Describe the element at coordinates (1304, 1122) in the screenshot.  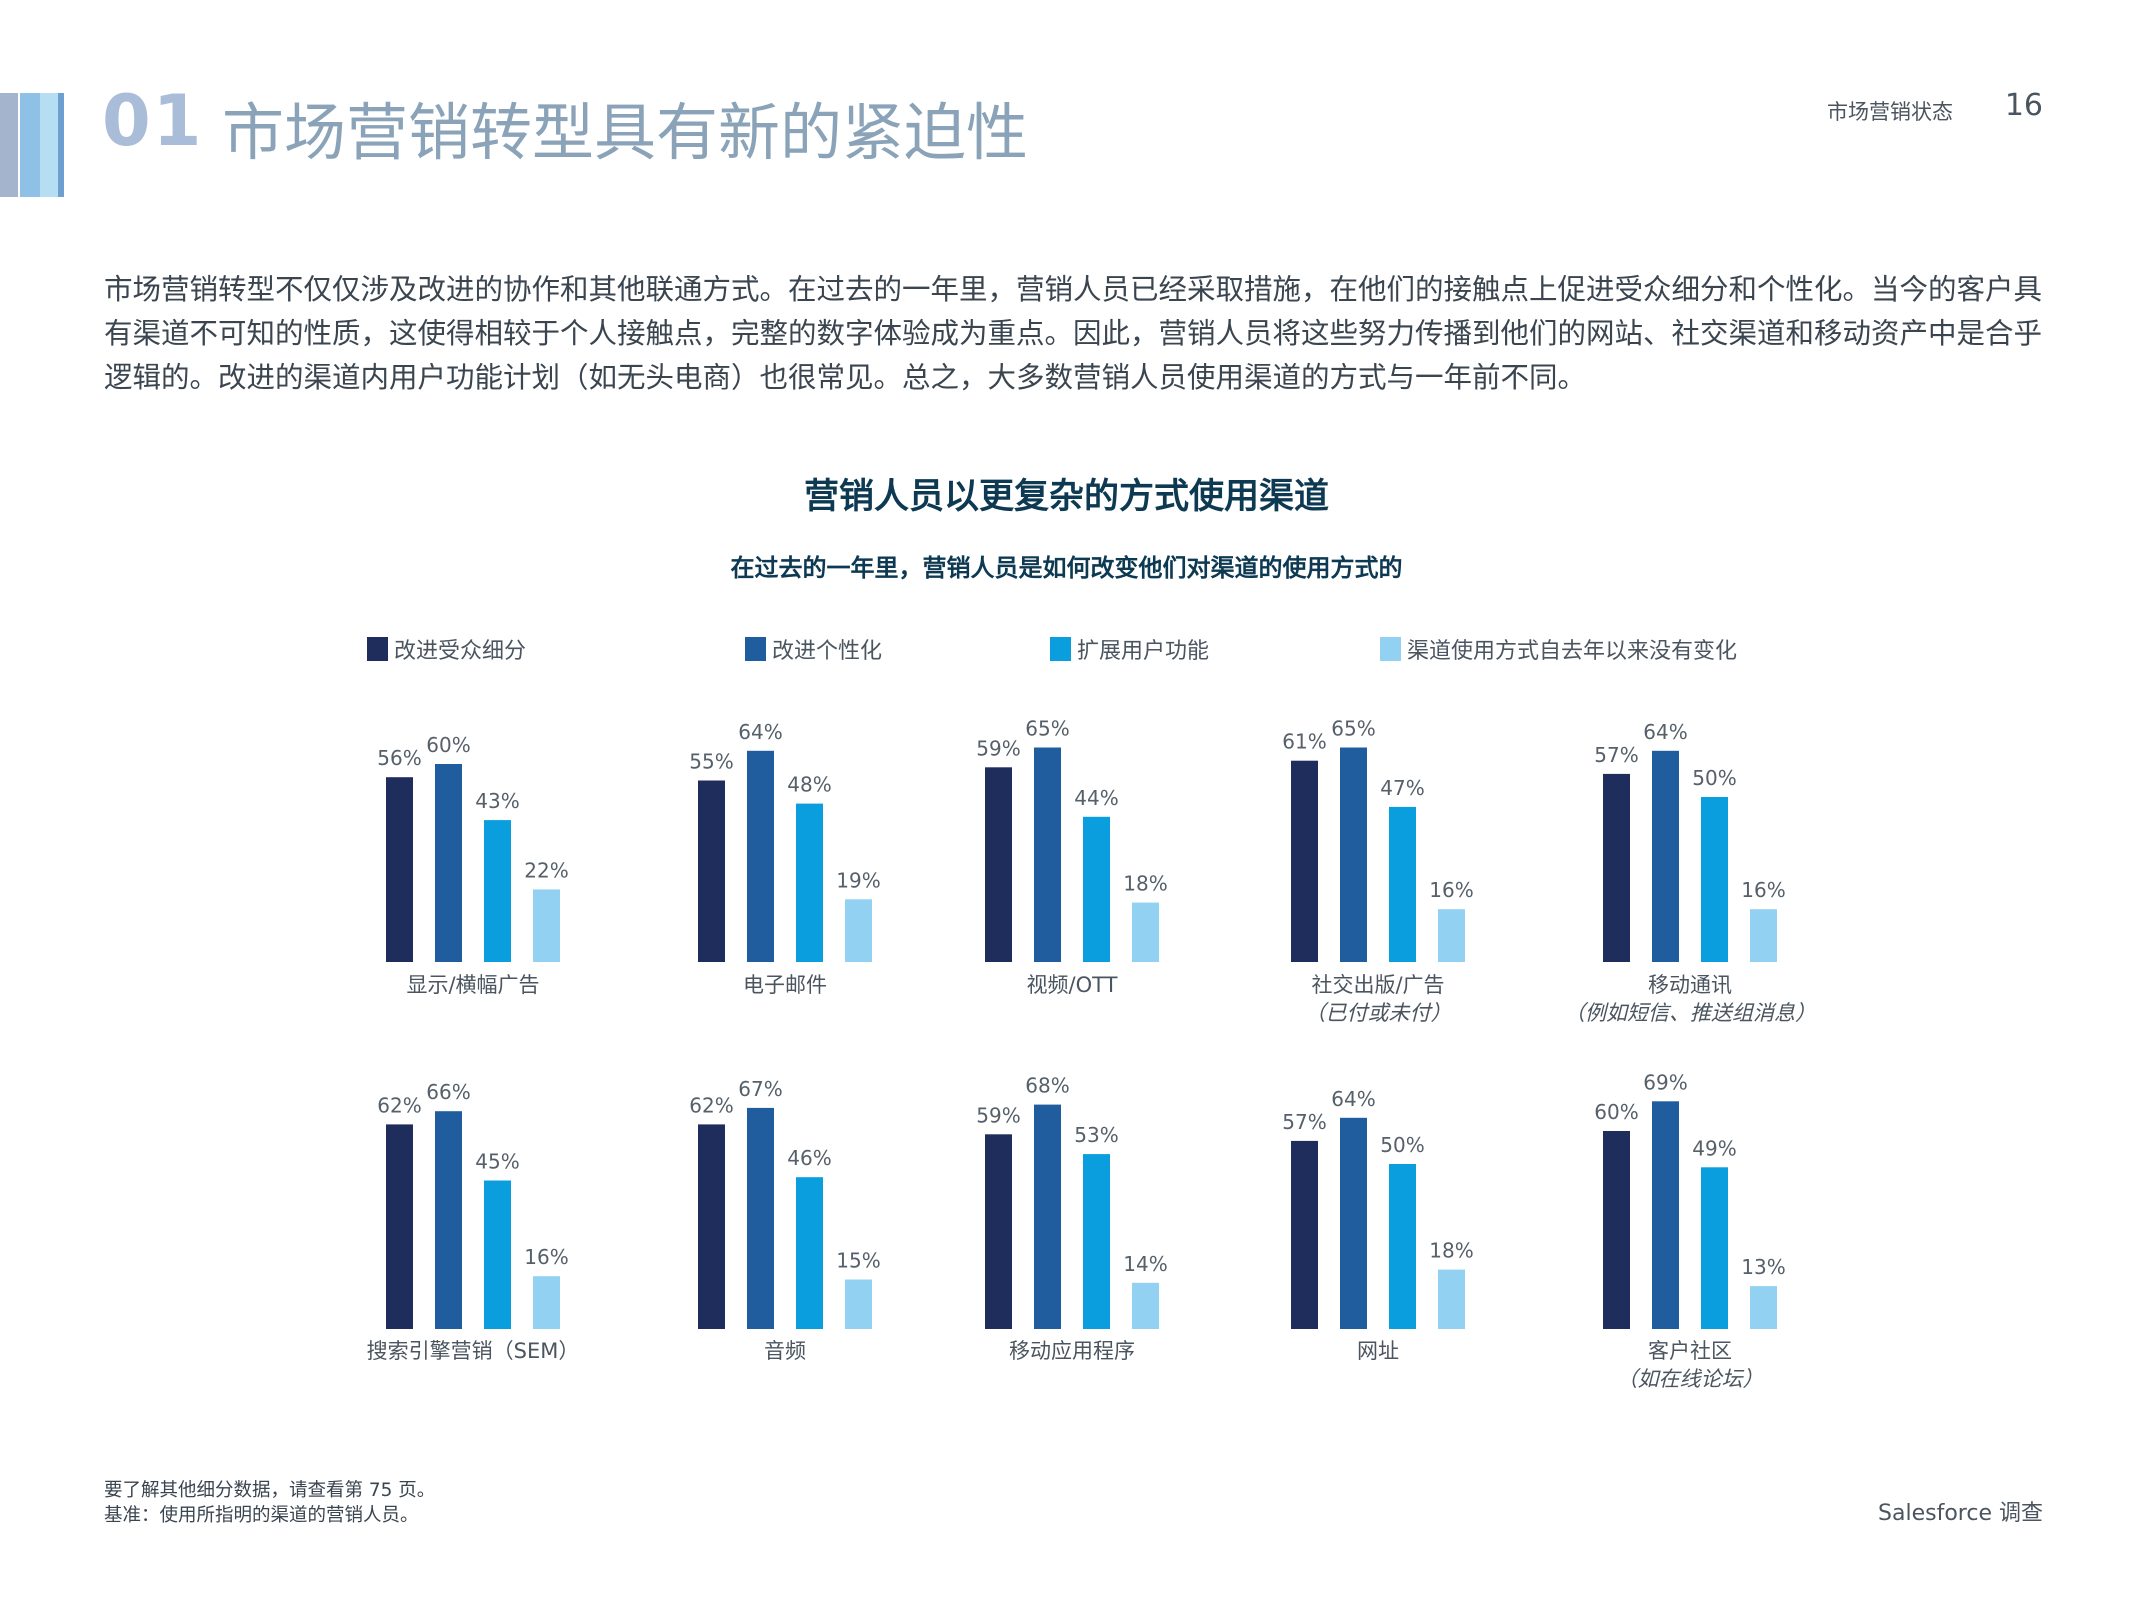
I see `data-label: 57%` at that location.